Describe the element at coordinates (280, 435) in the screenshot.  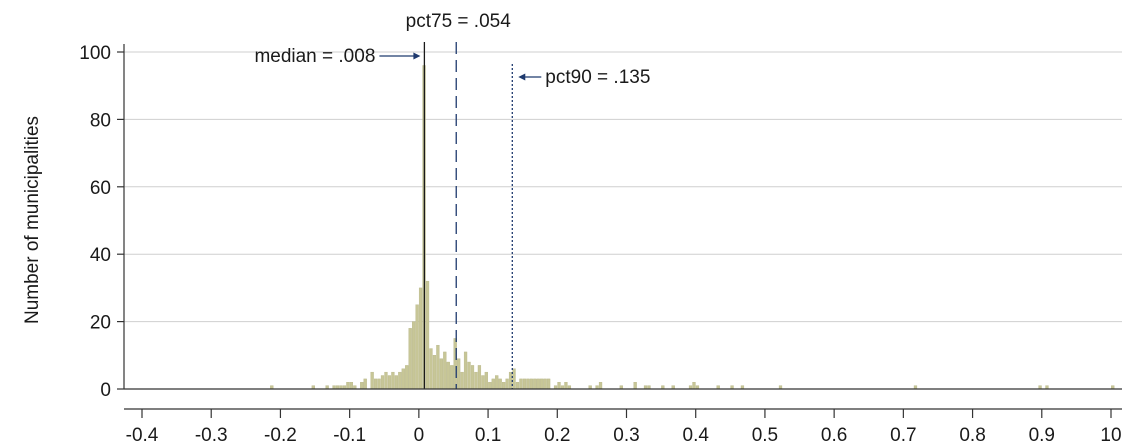
I see `x-tick-label: -0.2` at that location.